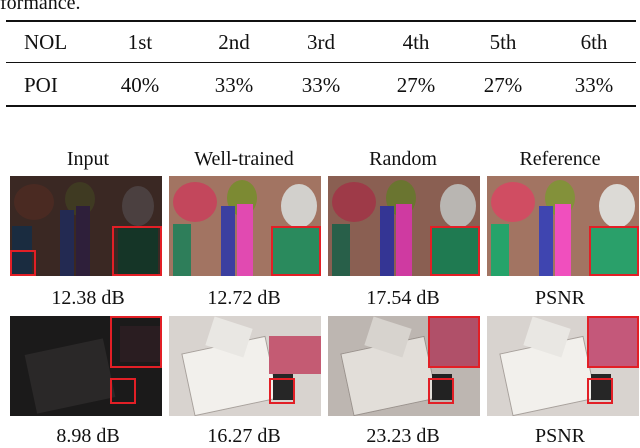 The height and width of the screenshot is (448, 640). Describe the element at coordinates (244, 436) in the screenshot. I see `psnr-label: 16.27 dB` at that location.